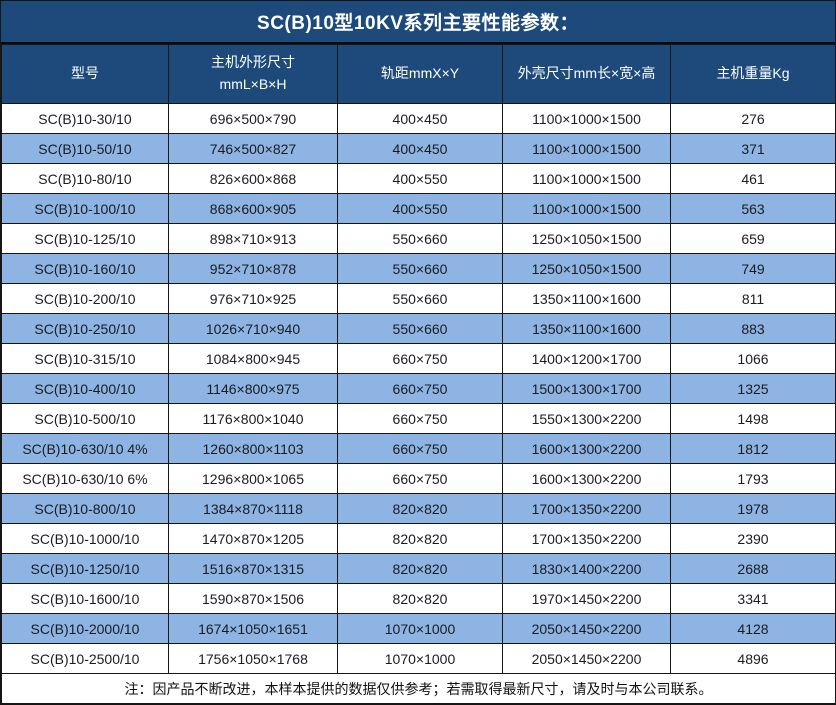  Describe the element at coordinates (253, 62) in the screenshot. I see `col-header-host-dimensions-line1: 主机外形尺寸` at that location.